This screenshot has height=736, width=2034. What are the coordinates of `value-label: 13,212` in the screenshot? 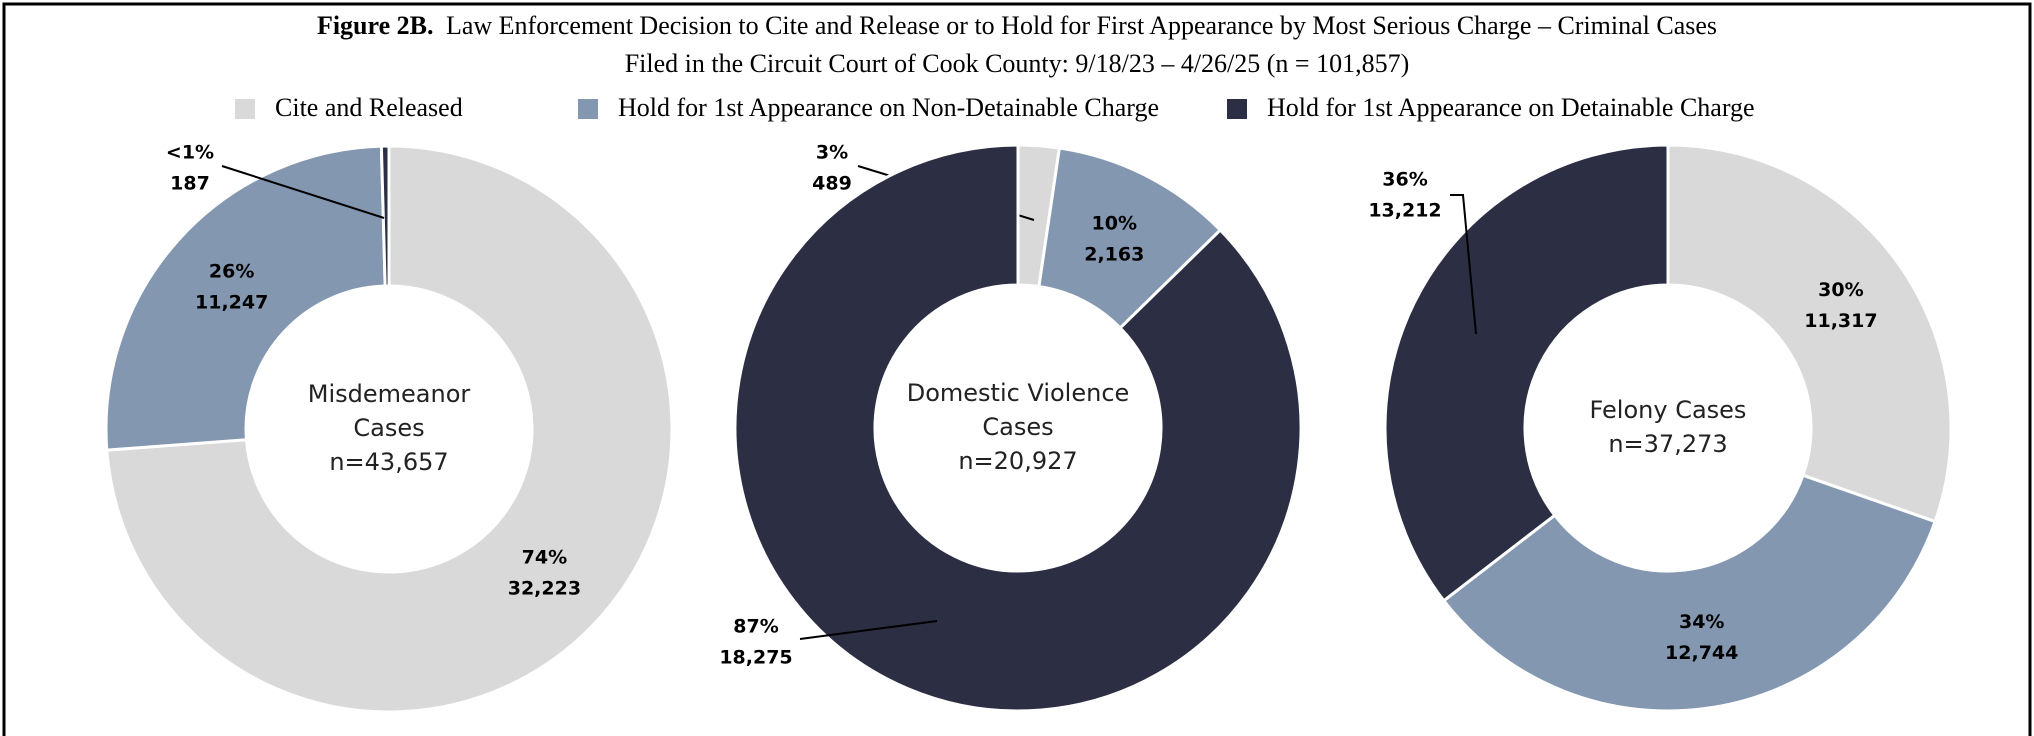 It's located at (1404, 211).